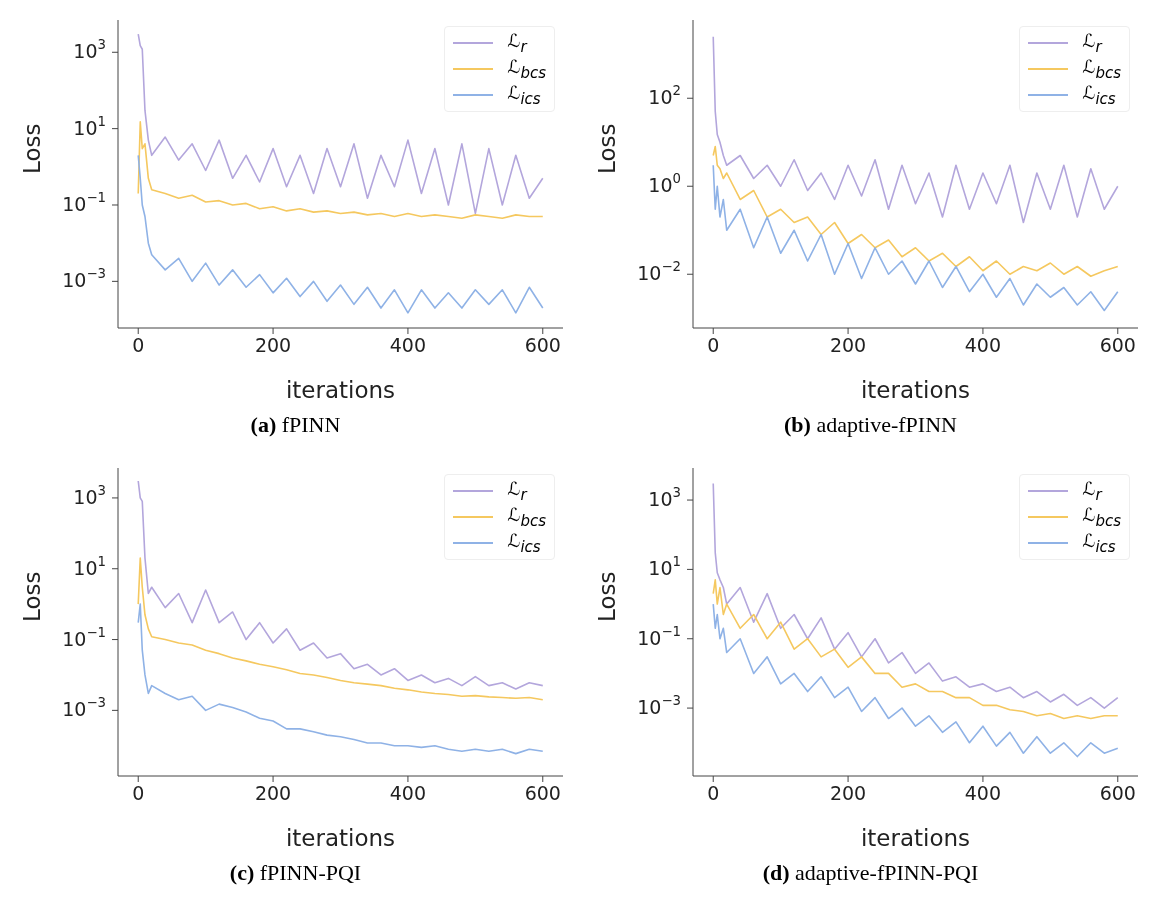  I want to click on y-tick-label: 10$^{2}$, so click(664, 95).